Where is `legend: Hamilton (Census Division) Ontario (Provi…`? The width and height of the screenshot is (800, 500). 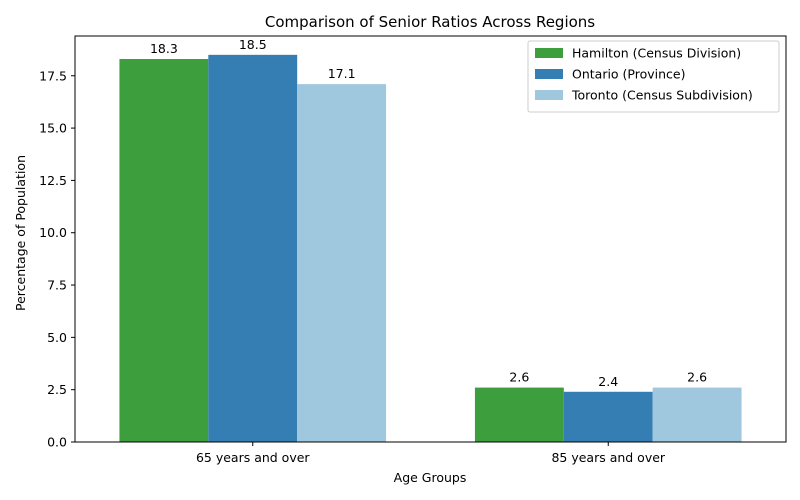
legend: Hamilton (Census Division) Ontario (Provi… is located at coordinates (653, 76).